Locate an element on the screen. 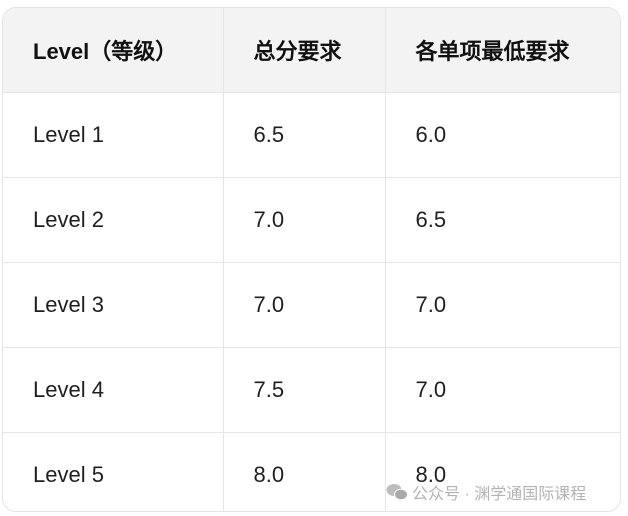  watermark: 公众号 · 渊学通国际课程 is located at coordinates (486, 492).